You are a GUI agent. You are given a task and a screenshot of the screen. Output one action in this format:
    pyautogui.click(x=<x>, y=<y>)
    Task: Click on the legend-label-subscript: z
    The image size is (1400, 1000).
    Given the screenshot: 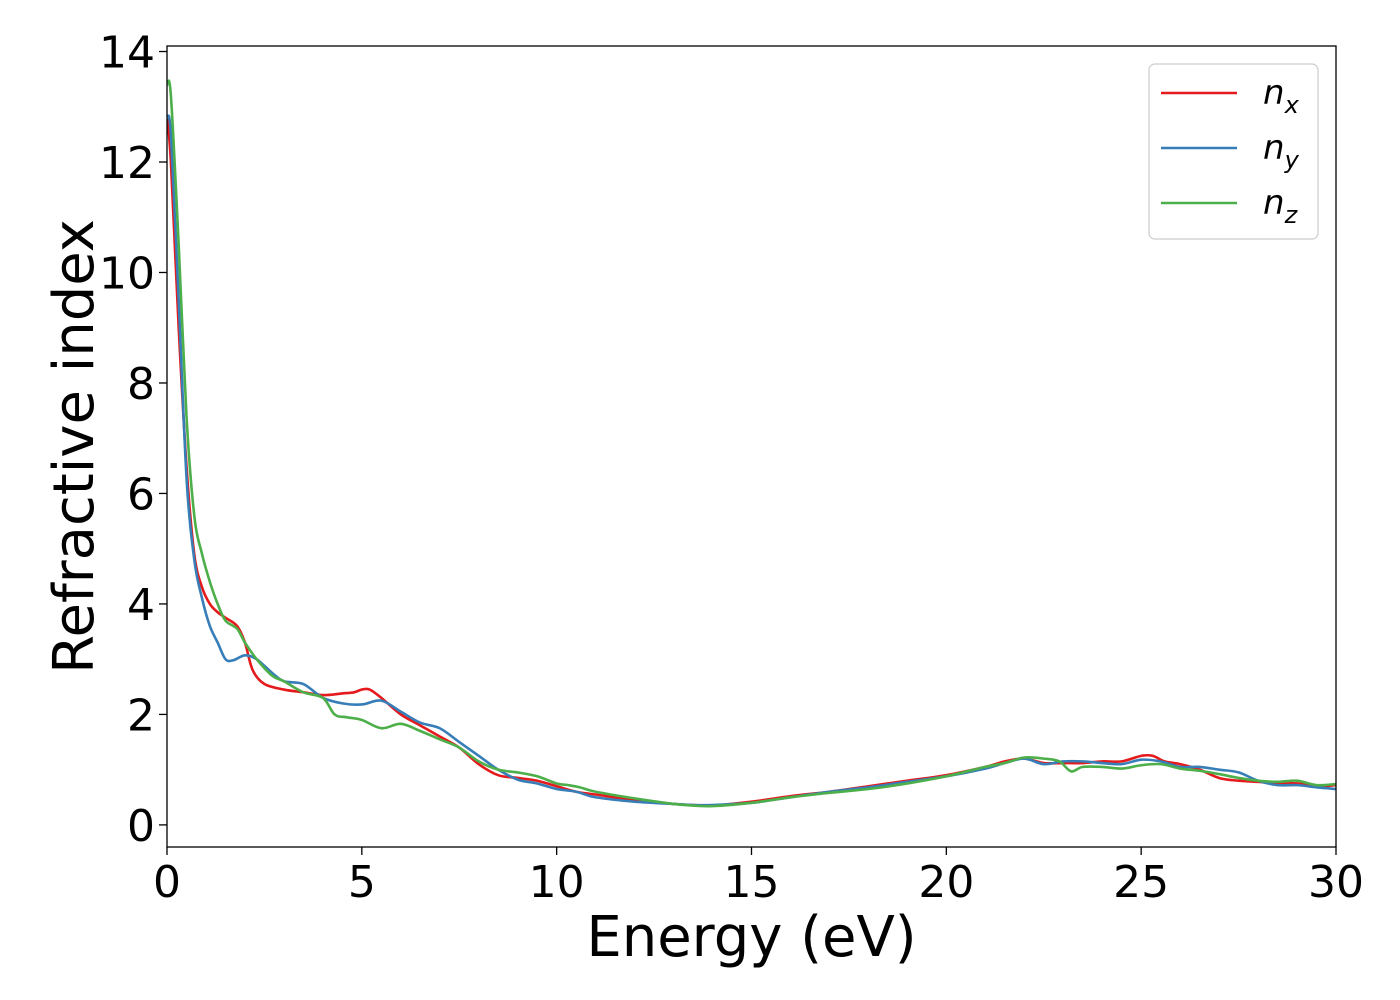 What is the action you would take?
    pyautogui.click(x=1291, y=215)
    